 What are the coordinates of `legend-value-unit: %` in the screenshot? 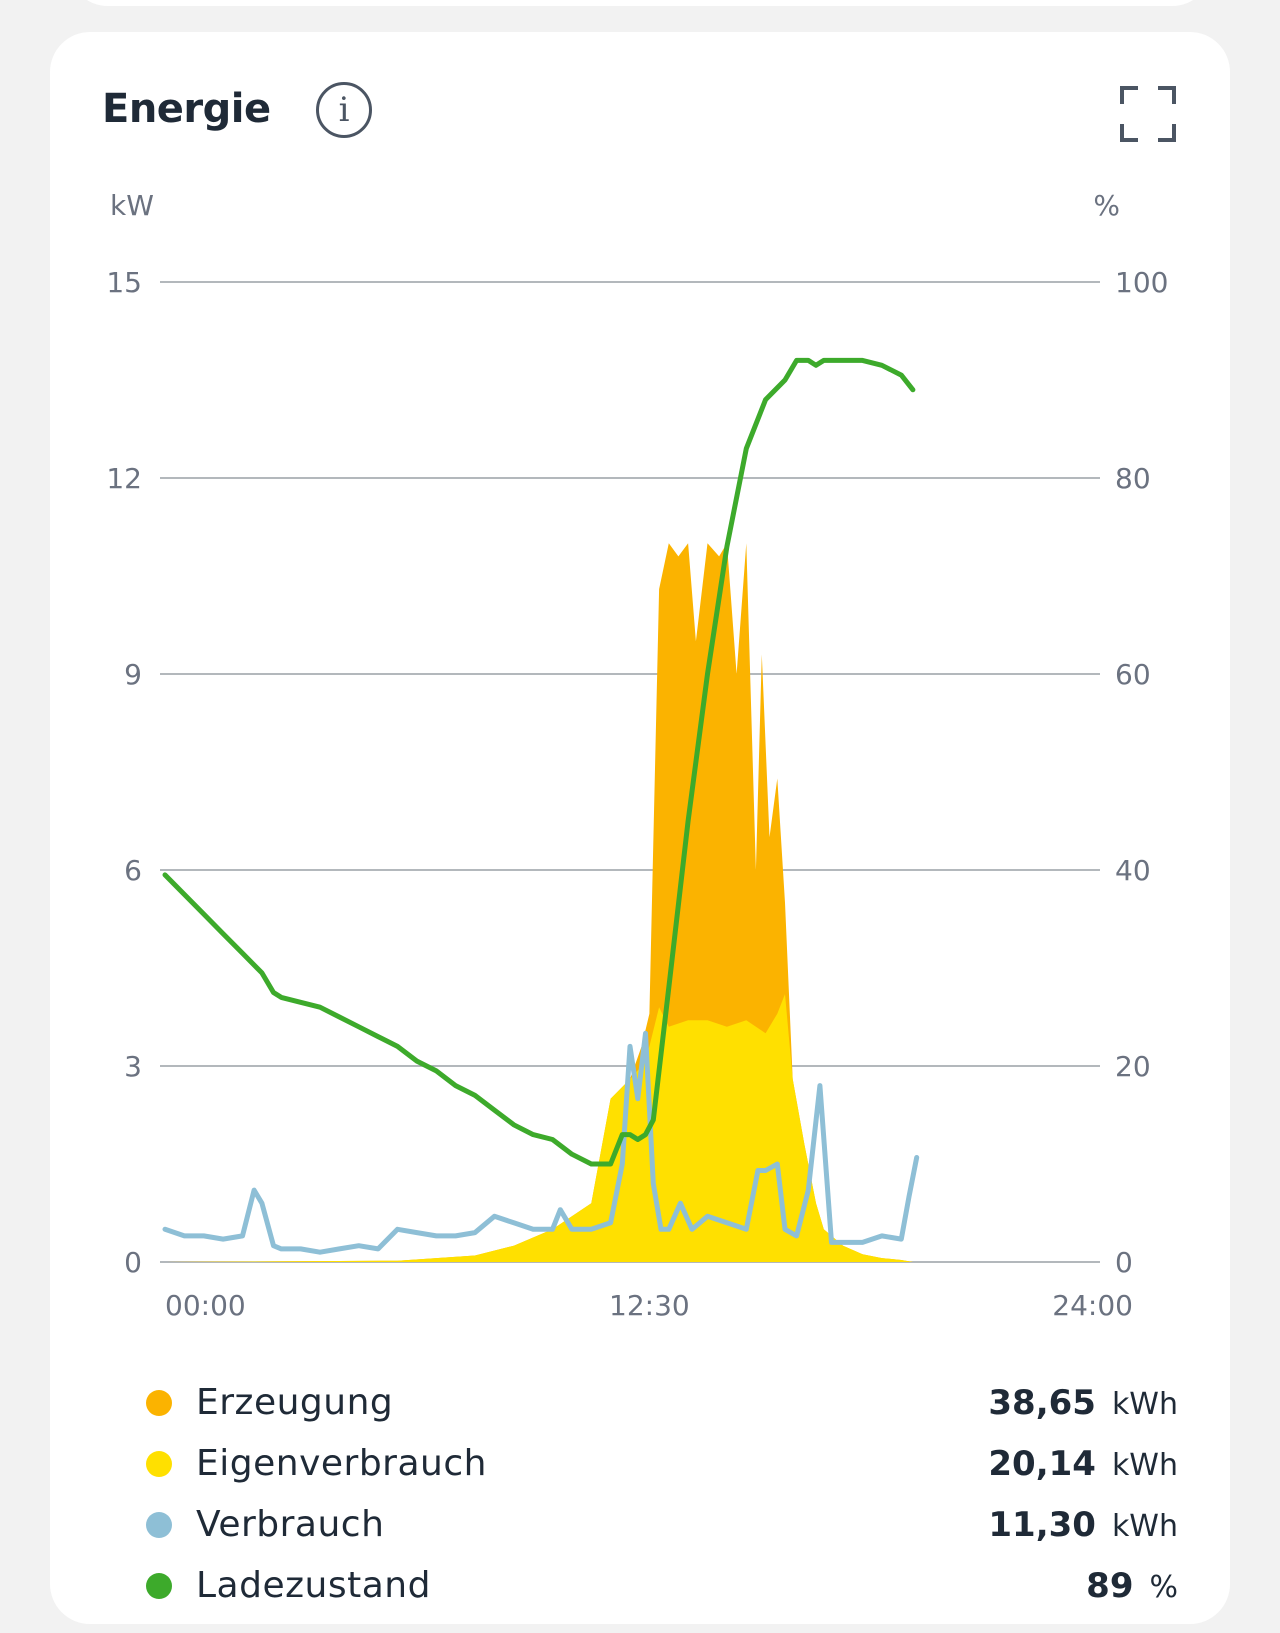 It's located at (1163, 1587).